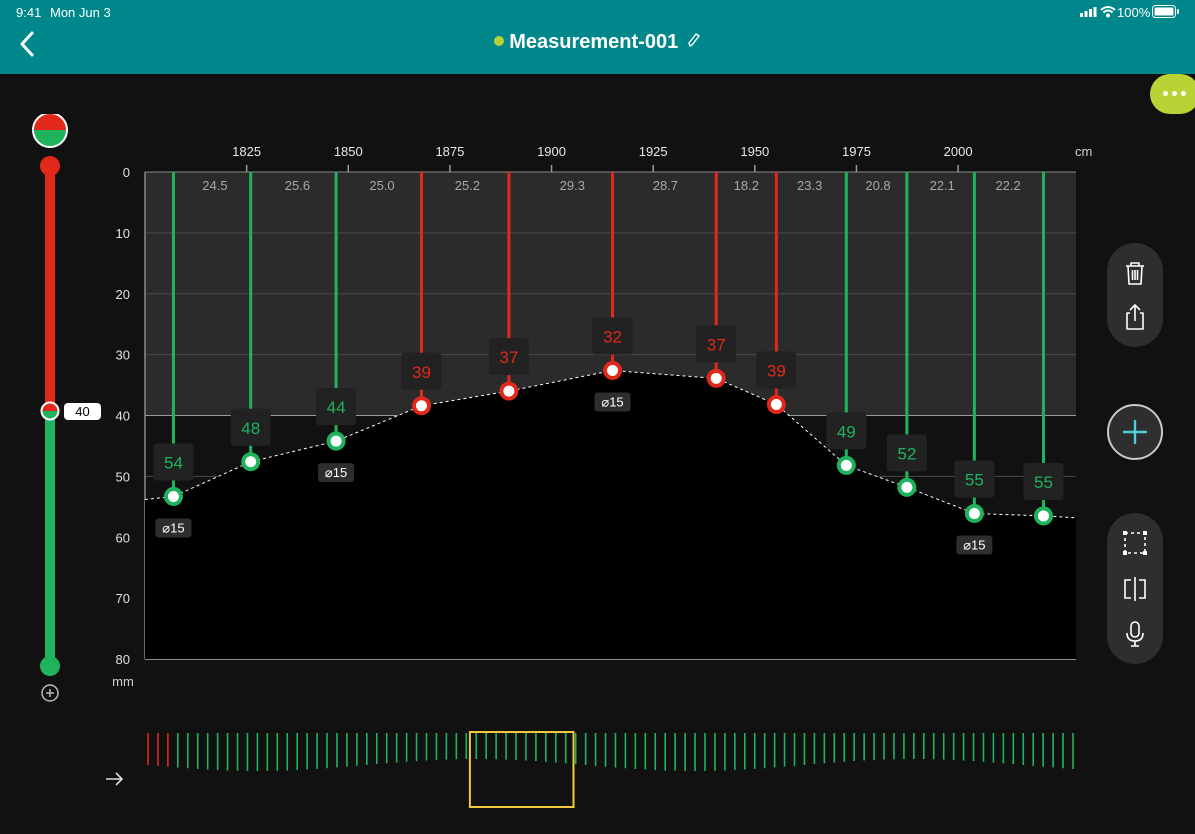  What do you see at coordinates (974, 363) in the screenshot?
I see `rebar-marker: 55 ⌀15` at bounding box center [974, 363].